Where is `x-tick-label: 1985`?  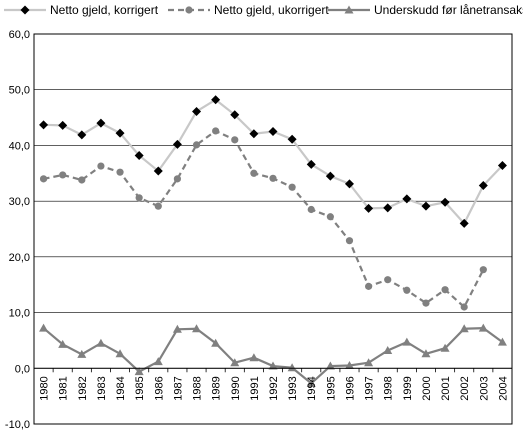 x-tick-label: 1985 is located at coordinates (140, 388).